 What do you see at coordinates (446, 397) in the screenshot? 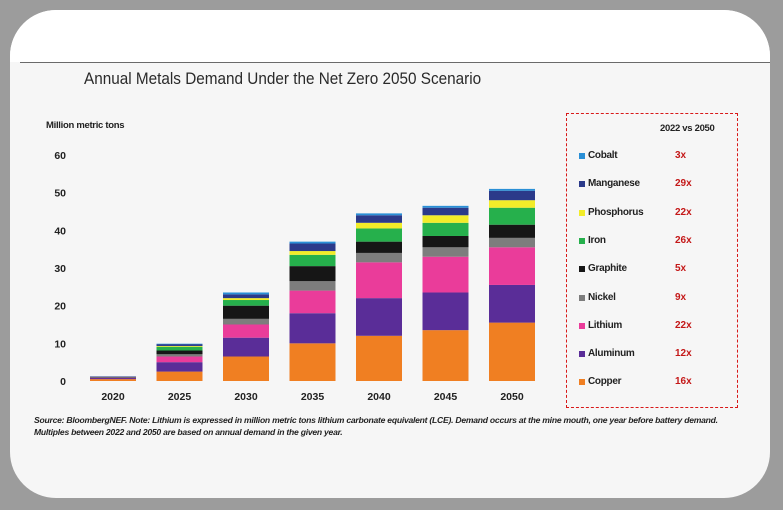
I see `x-tick-label: 2045` at bounding box center [446, 397].